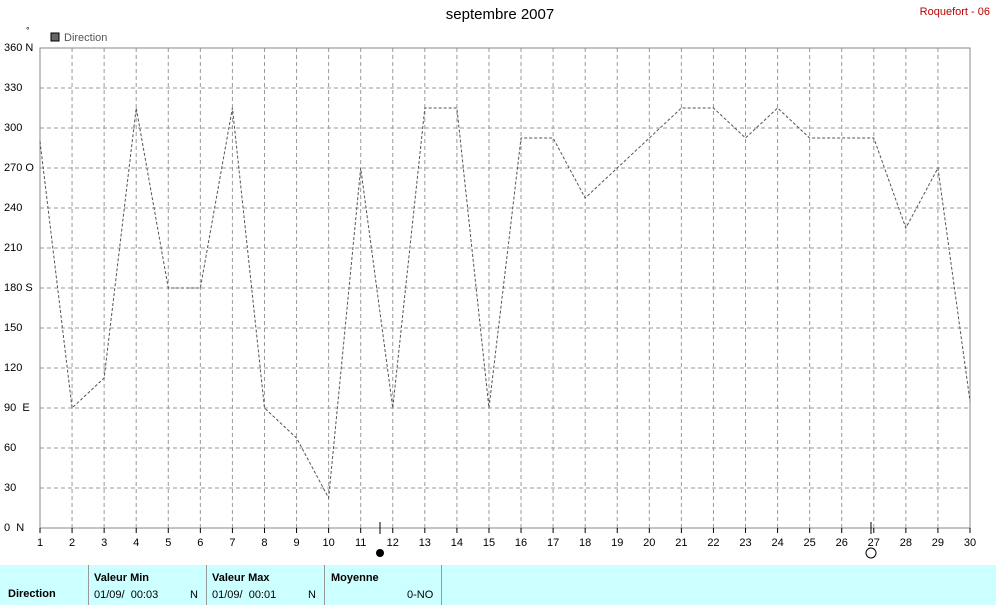 The width and height of the screenshot is (996, 605). What do you see at coordinates (617, 543) in the screenshot?
I see `x-tick-label: 19` at bounding box center [617, 543].